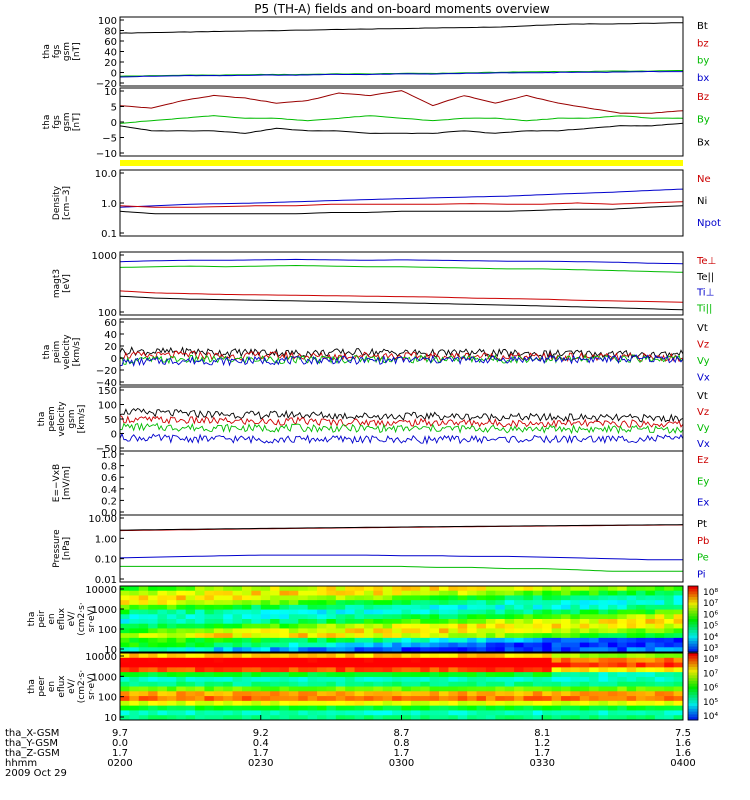  What do you see at coordinates (703, 428) in the screenshot?
I see `legend-entry: Vy` at bounding box center [703, 428].